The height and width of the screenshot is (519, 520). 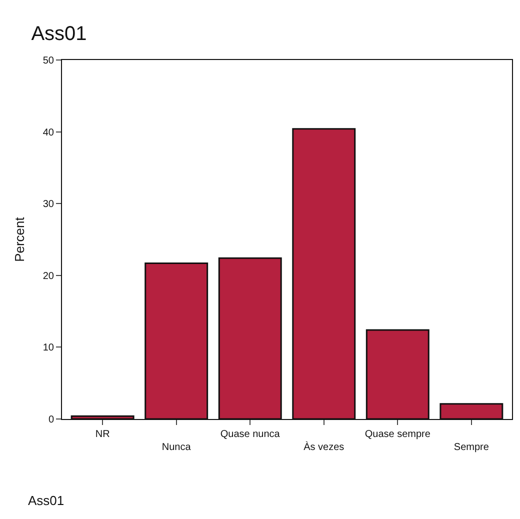 What do you see at coordinates (250, 434) in the screenshot?
I see `x-tick-label: Quase nunca` at bounding box center [250, 434].